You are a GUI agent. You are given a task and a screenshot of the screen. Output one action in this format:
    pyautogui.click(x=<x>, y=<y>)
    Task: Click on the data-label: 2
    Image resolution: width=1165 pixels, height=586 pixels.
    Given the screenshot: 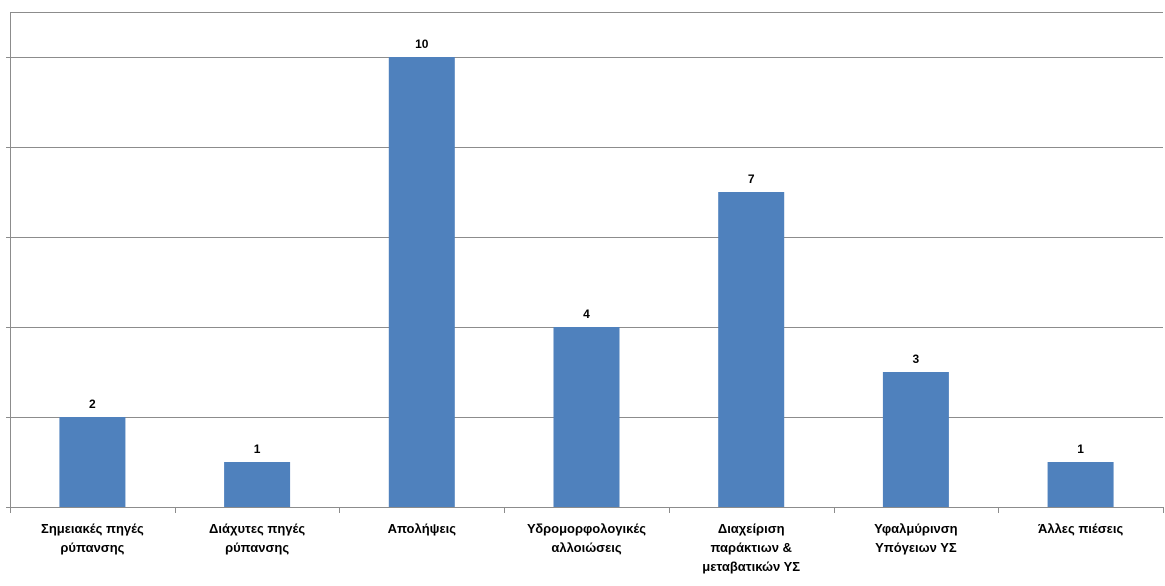 What is the action you would take?
    pyautogui.click(x=92, y=404)
    